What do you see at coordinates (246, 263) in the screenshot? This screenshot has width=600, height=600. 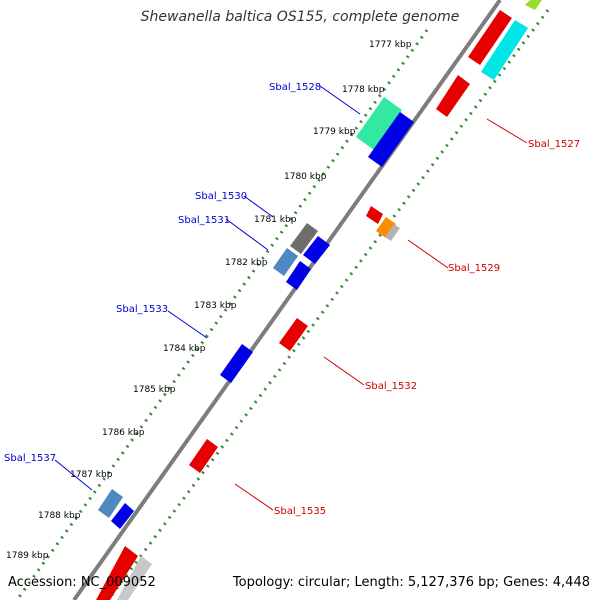 I see `tick-label: 1782 kbp` at bounding box center [246, 263].